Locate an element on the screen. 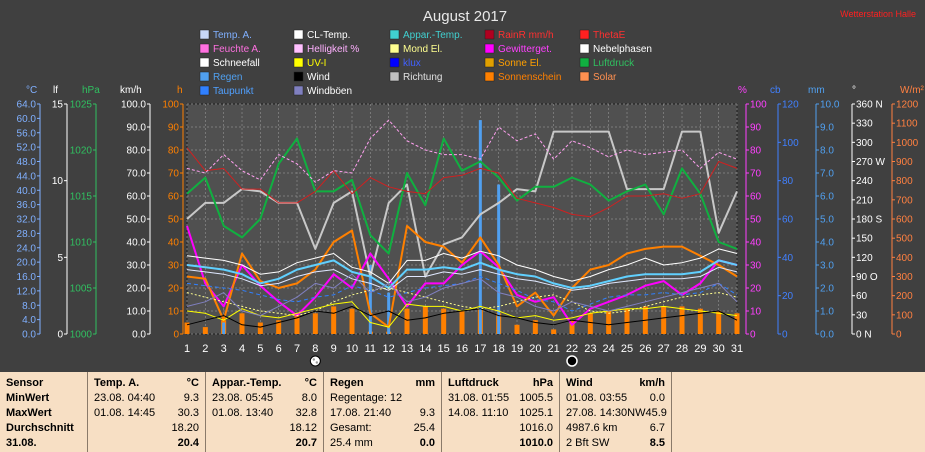 This screenshot has height=452, width=925. x-tick-label: 17 is located at coordinates (480, 349).